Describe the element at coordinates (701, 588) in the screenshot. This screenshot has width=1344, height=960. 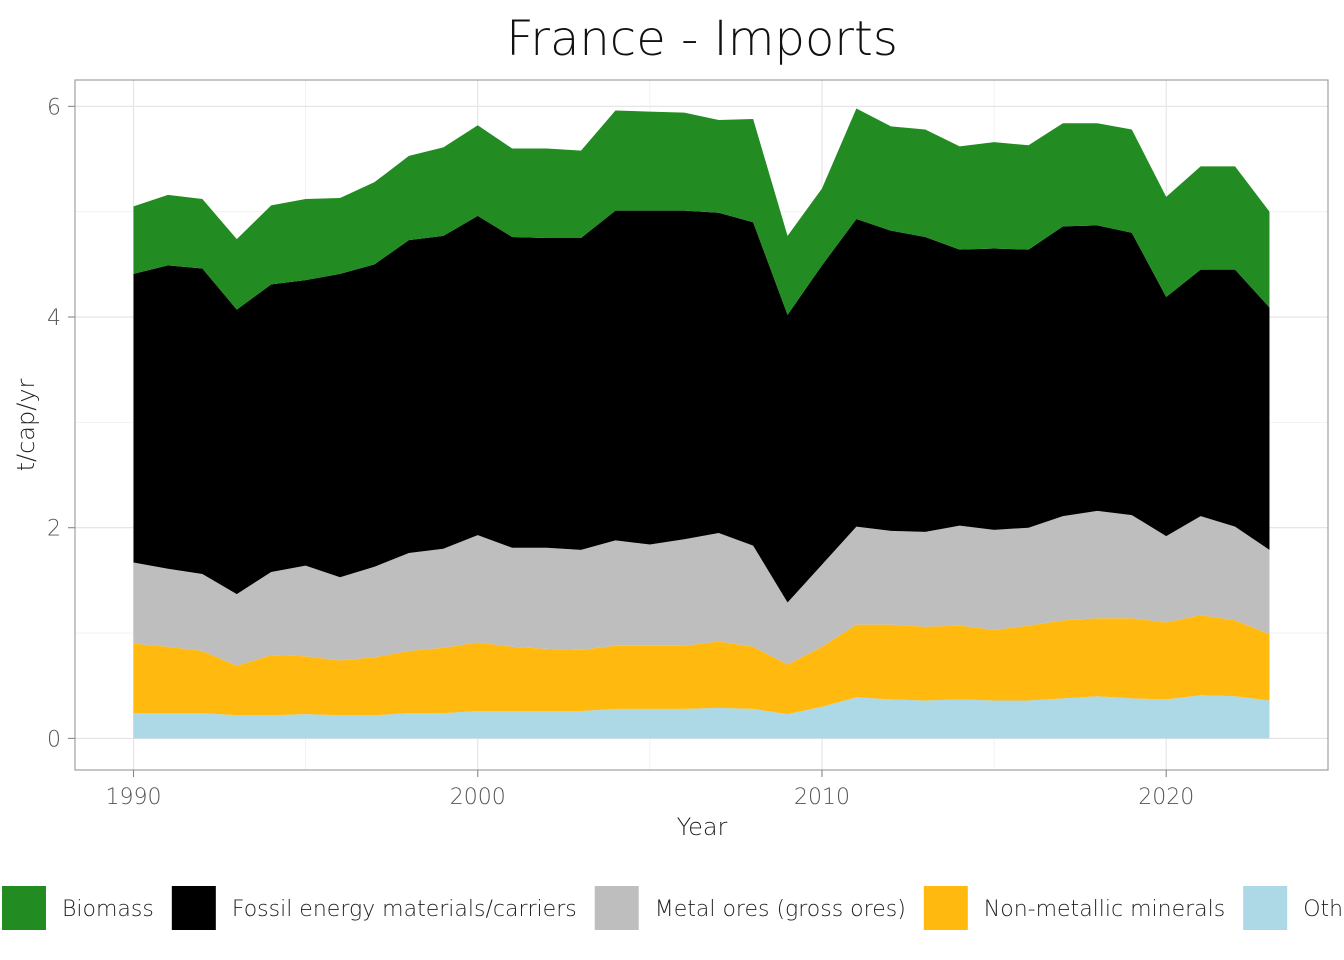
I see `area-metal-ores-gross-ores` at that location.